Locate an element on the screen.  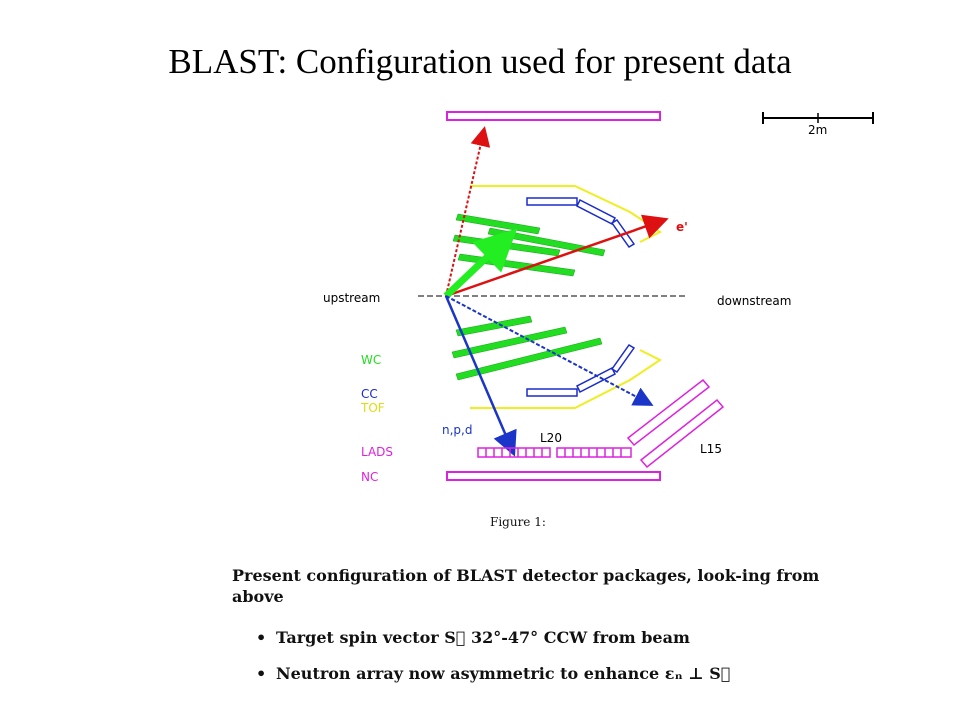
upstream-label: upstream is located at coordinates (351, 298).